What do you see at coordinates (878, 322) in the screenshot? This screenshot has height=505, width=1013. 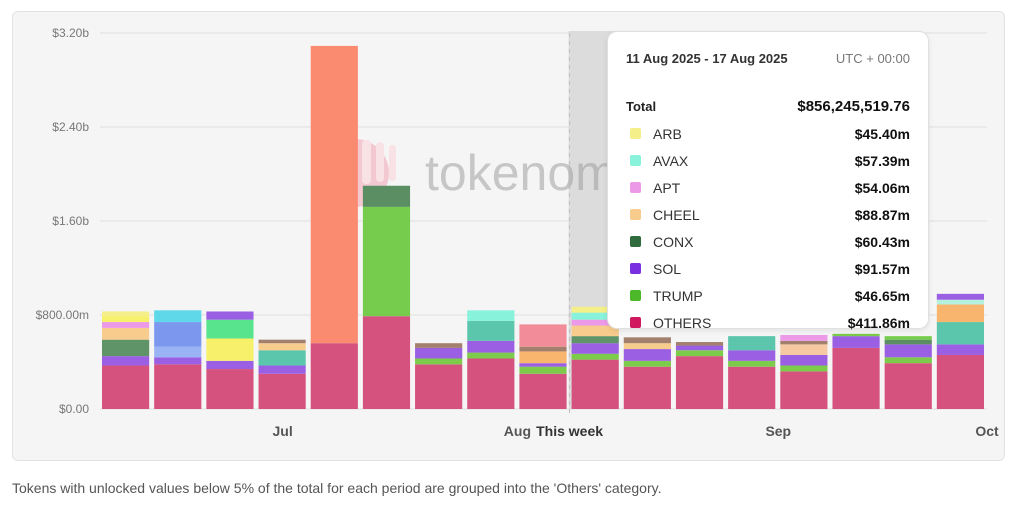 I see `tooltip-token-value: $411.86m` at bounding box center [878, 322].